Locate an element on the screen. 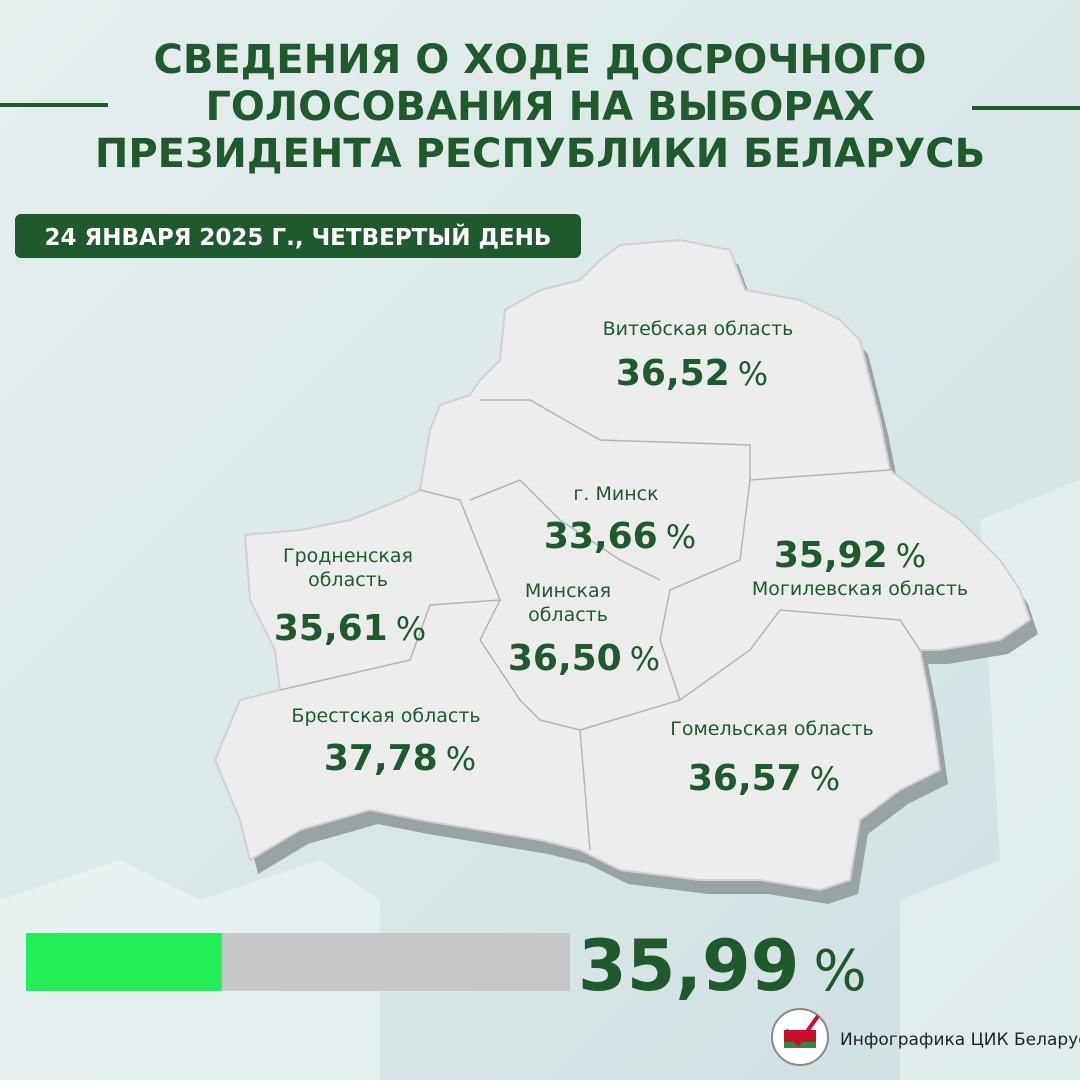 Image resolution: width=1080 pixels, height=1084 pixels. region-value: 35,92% is located at coordinates (850, 555).